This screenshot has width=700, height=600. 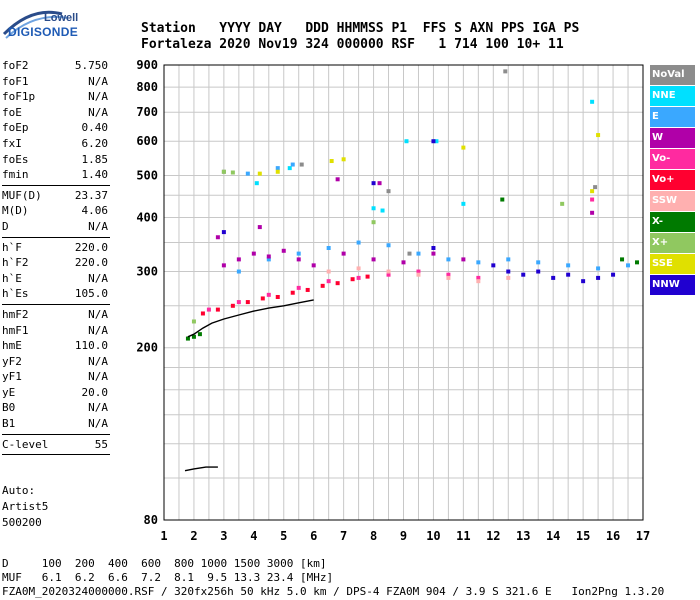 What do you see at coordinates (343, 536) in the screenshot?
I see `x-tick-label: 7` at bounding box center [343, 536].